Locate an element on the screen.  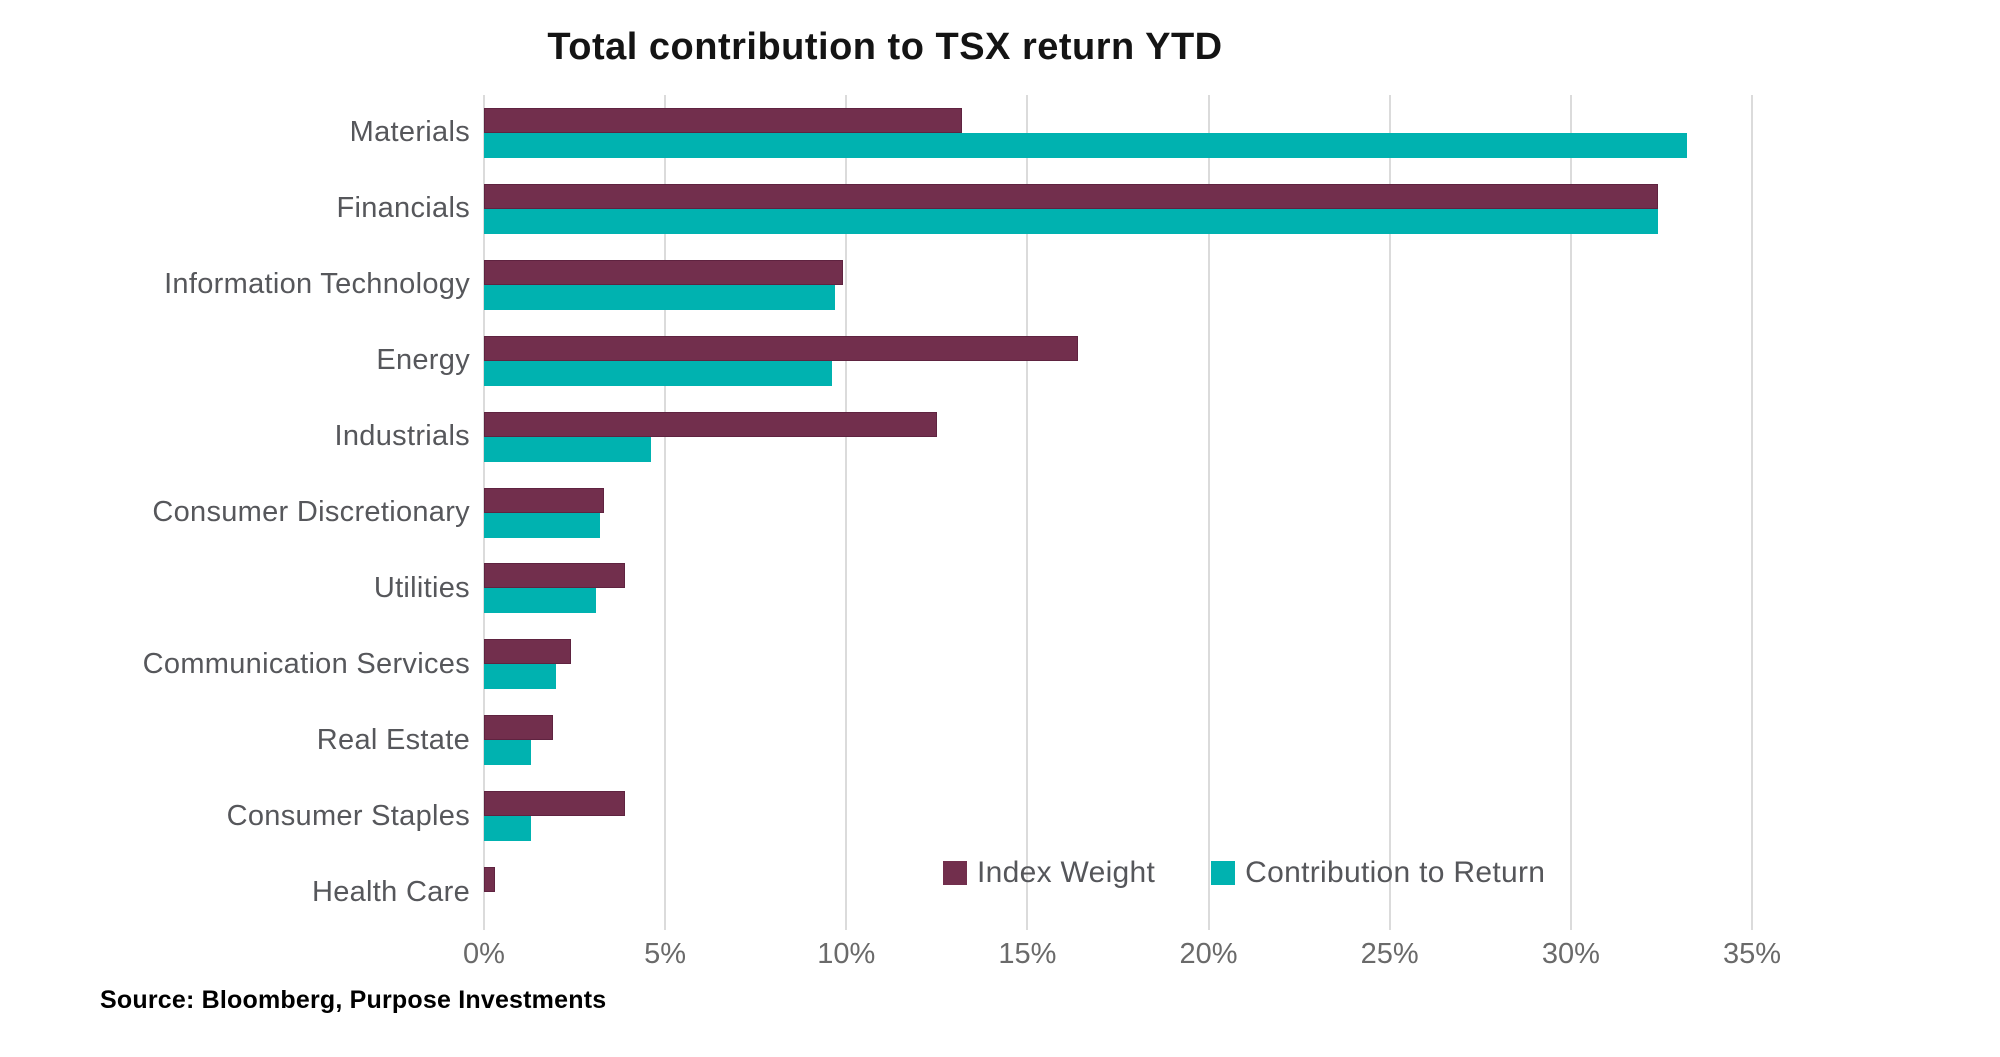
legend-label: Index Weight is located at coordinates (1066, 872).